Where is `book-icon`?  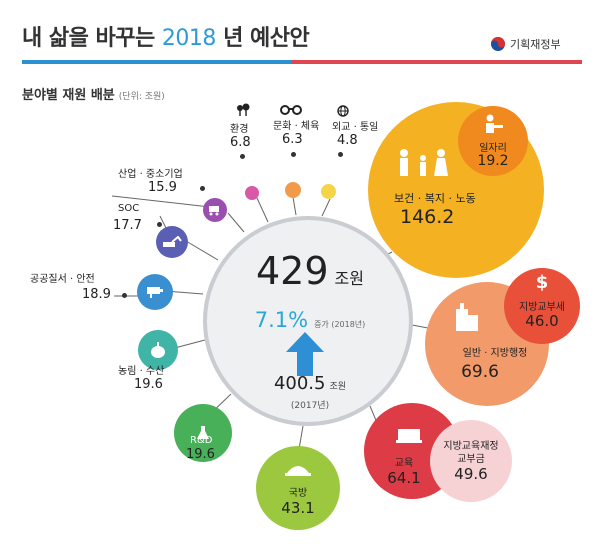
book-icon is located at coordinates (409, 437).